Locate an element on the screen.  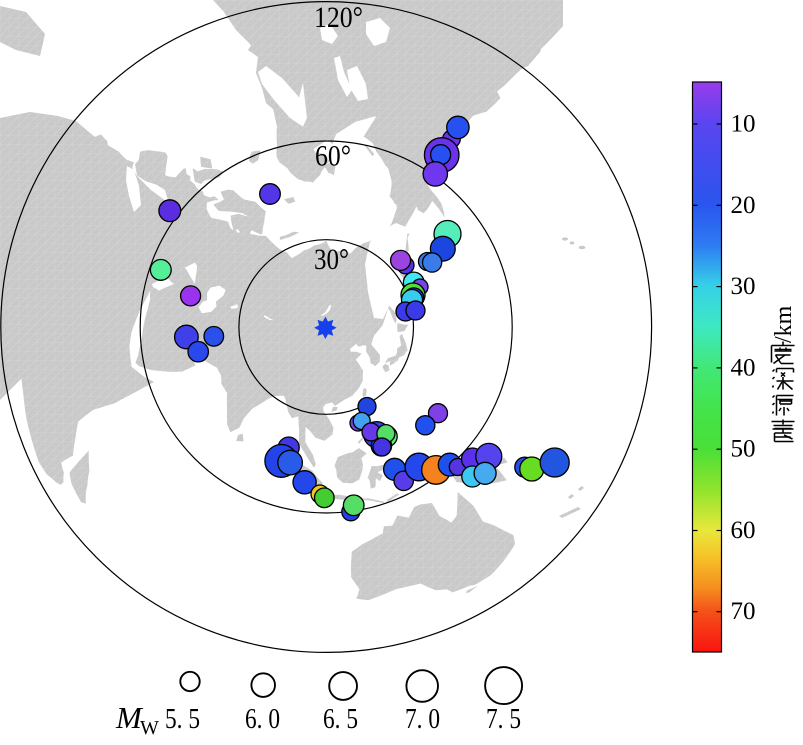
svg-text: M is located at coordinates (129, 717).